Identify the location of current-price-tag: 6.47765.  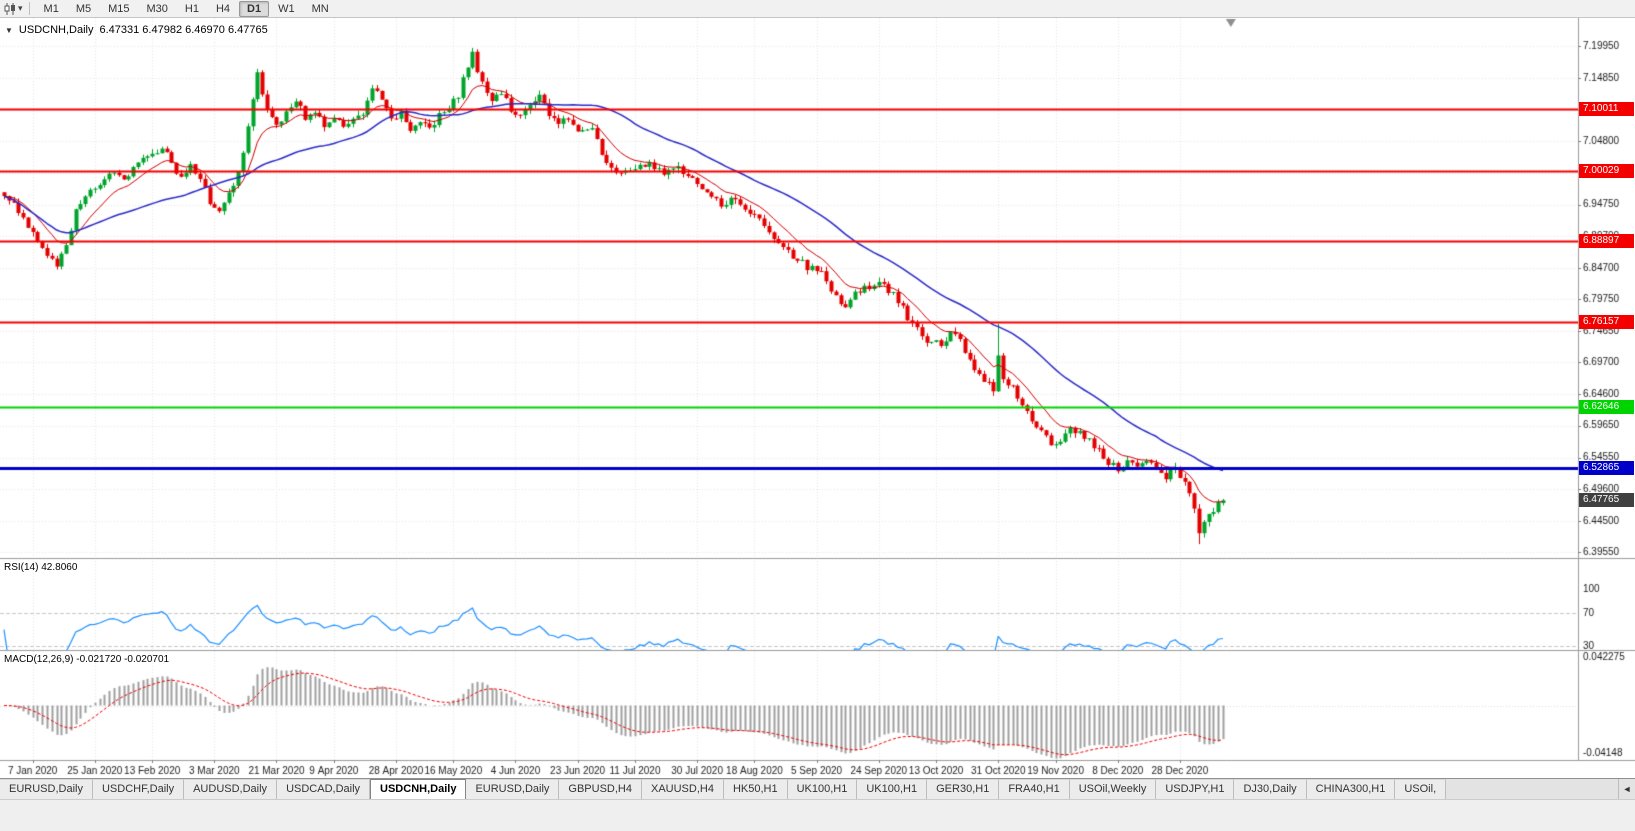
(1606, 500).